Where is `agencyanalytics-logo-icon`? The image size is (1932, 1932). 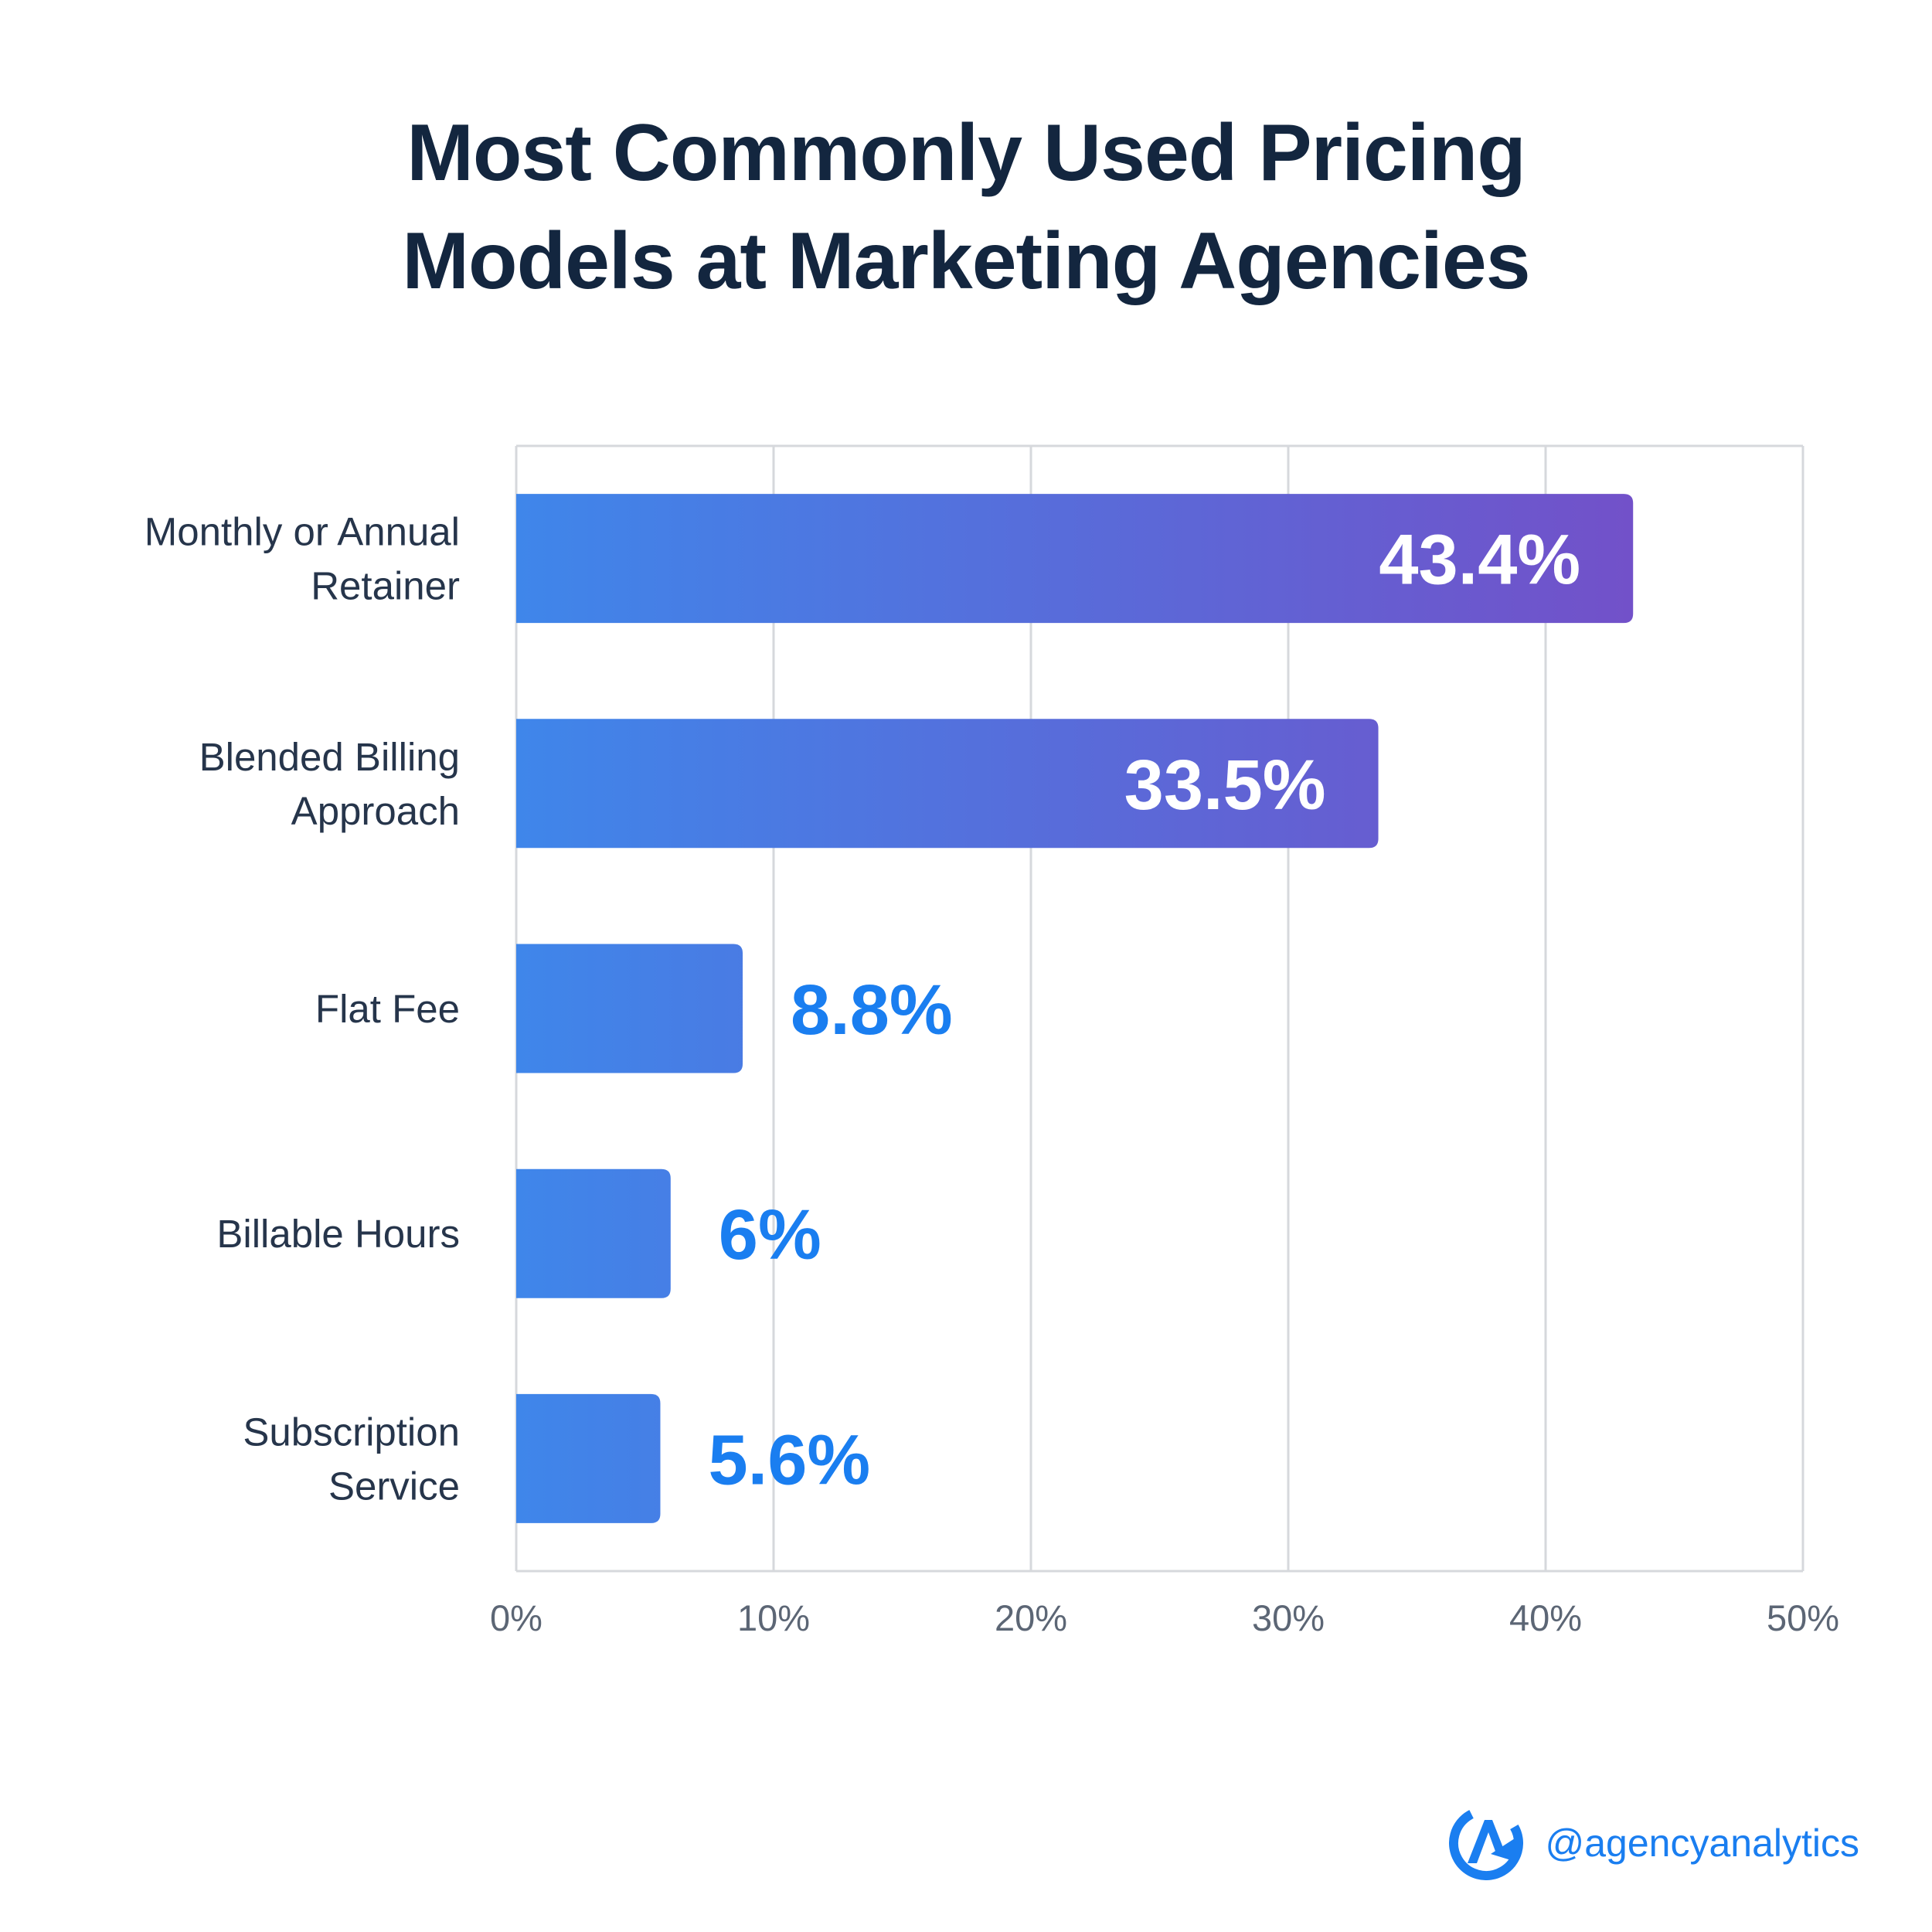 agencyanalytics-logo-icon is located at coordinates (1487, 1843).